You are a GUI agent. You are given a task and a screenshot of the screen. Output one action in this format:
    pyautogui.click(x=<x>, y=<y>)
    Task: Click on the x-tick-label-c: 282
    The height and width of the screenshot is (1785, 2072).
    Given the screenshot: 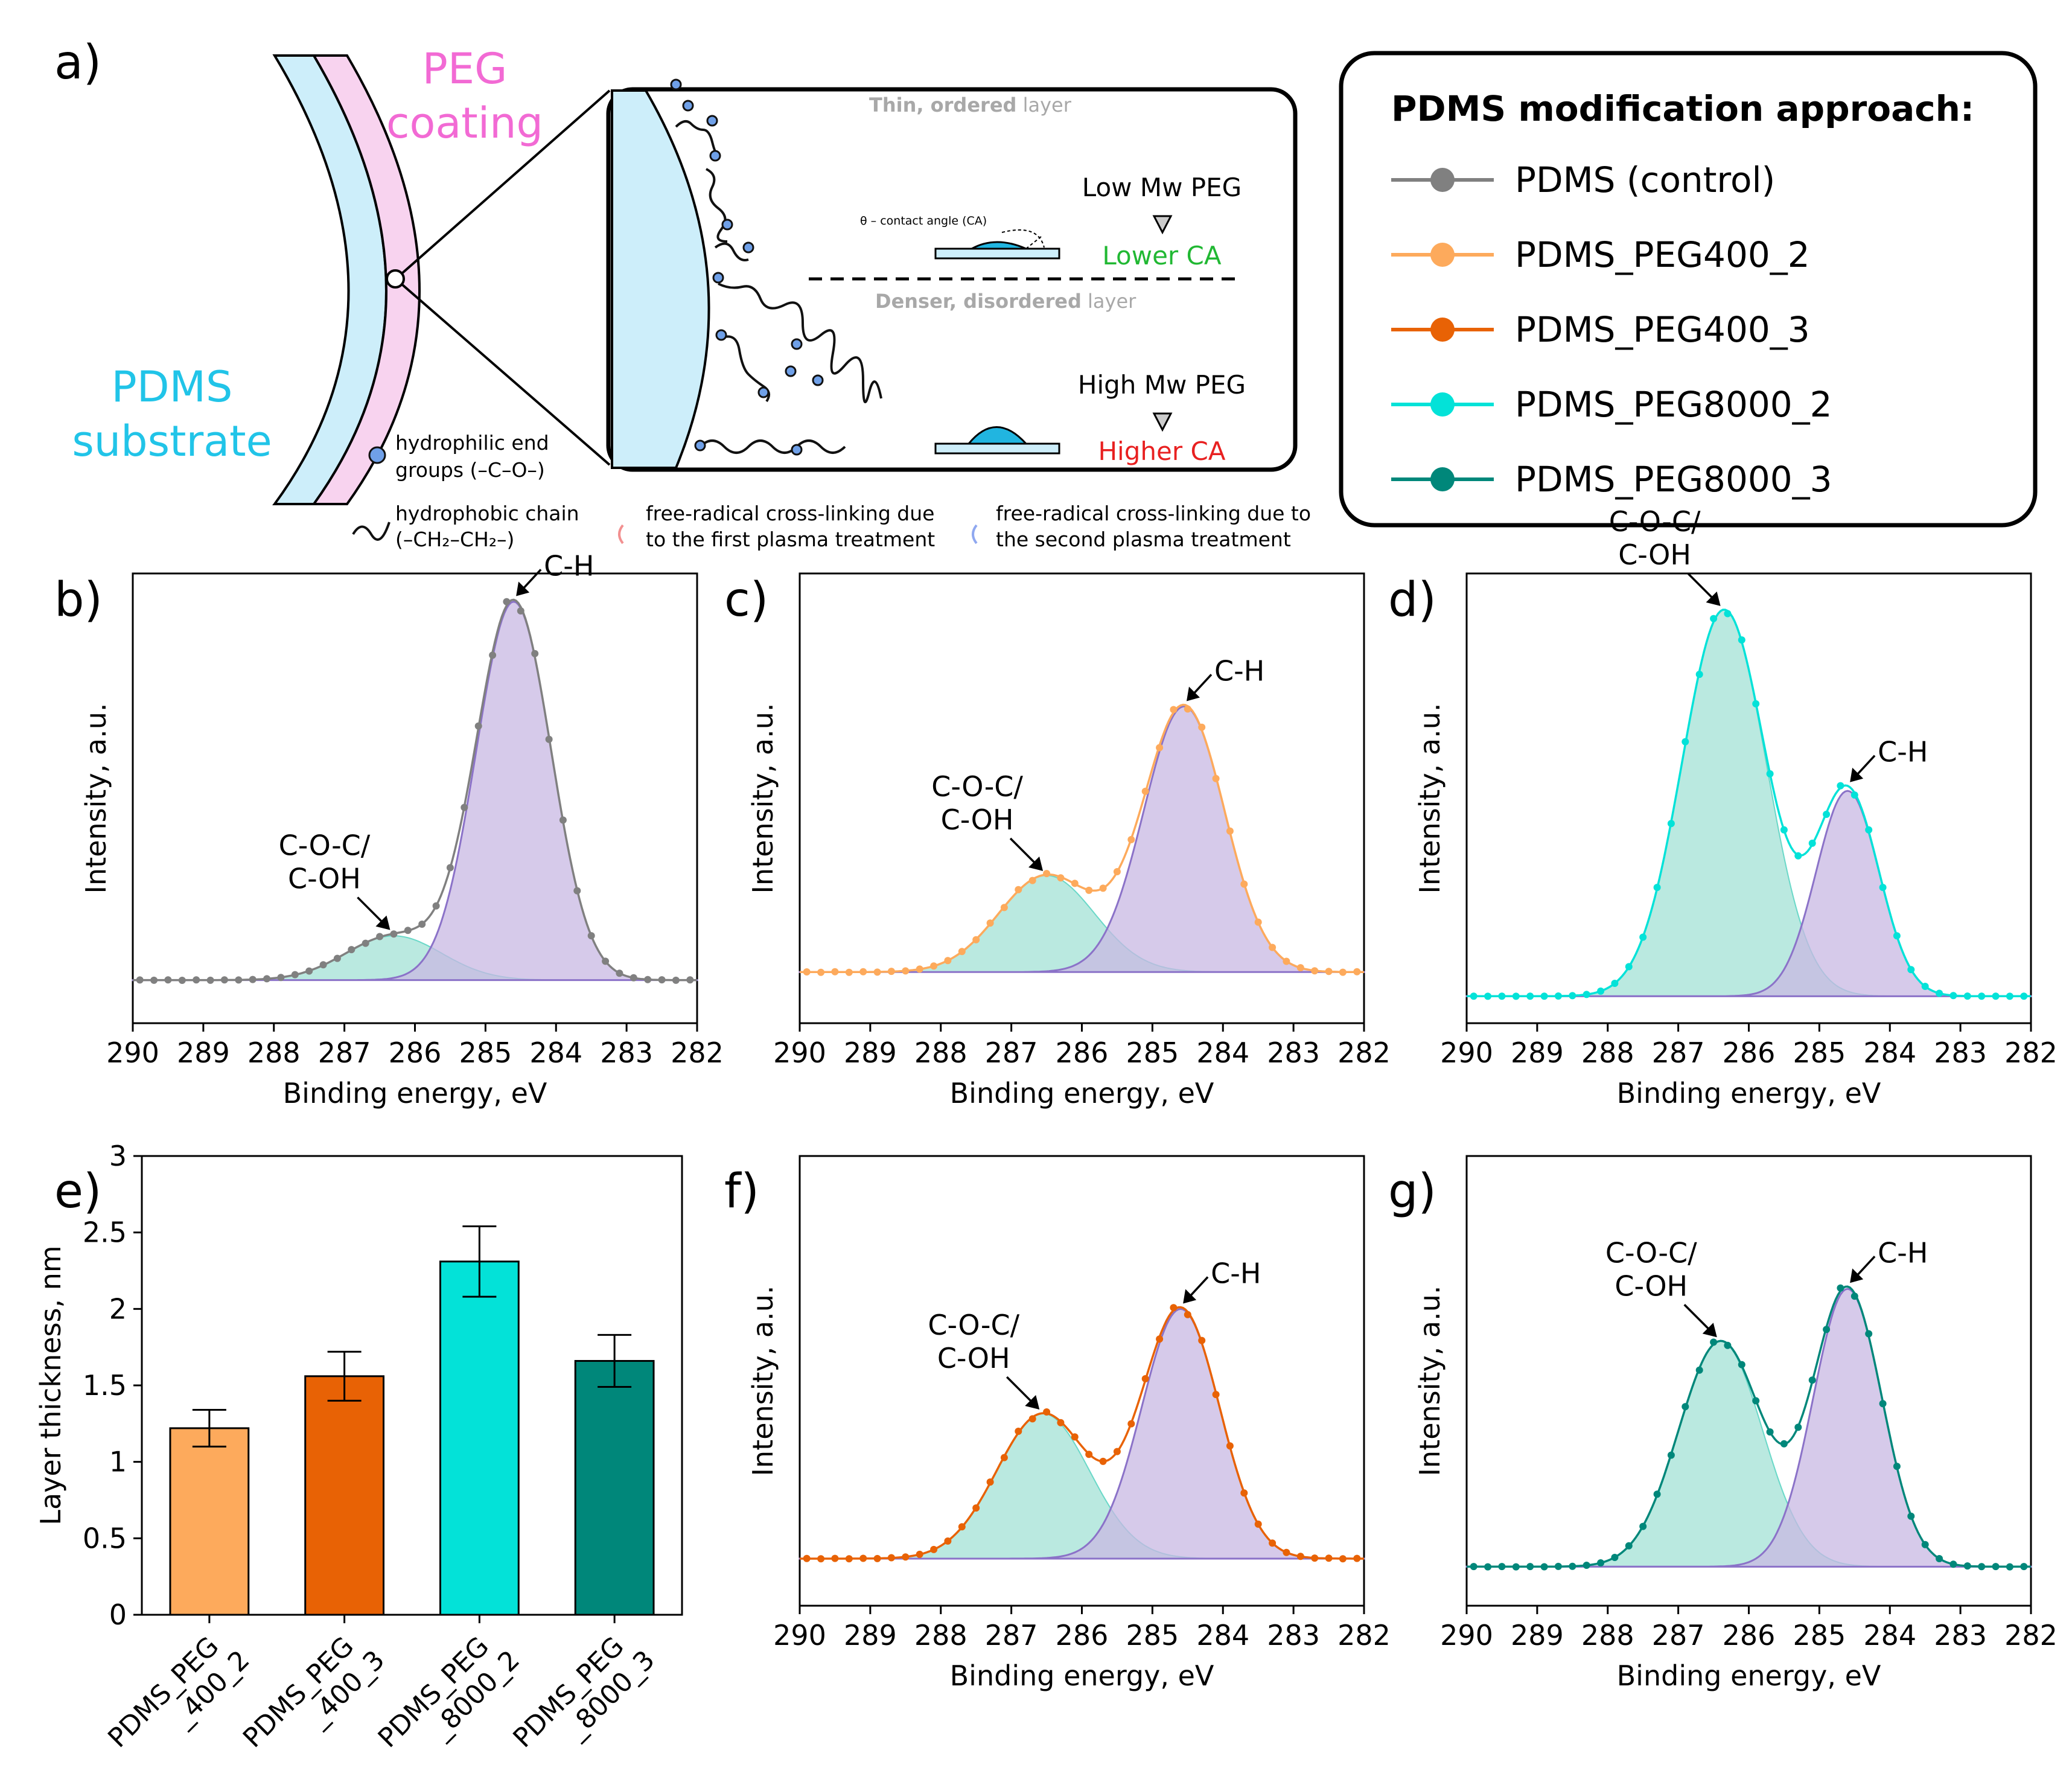 What is the action you would take?
    pyautogui.click(x=1364, y=1052)
    